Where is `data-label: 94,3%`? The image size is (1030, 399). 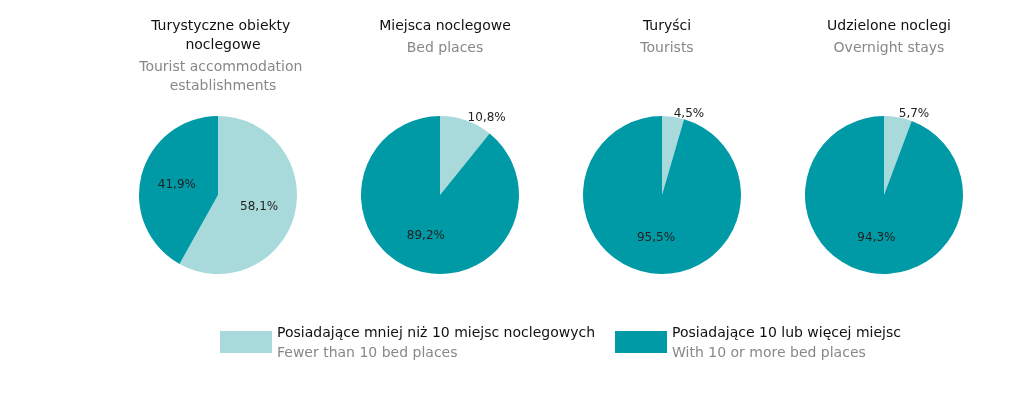 data-label: 94,3% is located at coordinates (876, 236).